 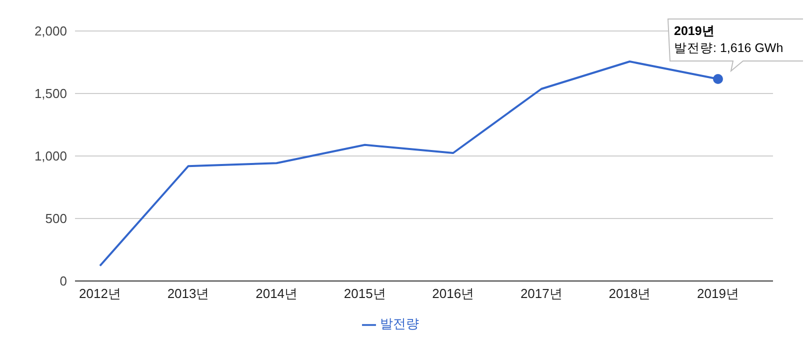 What do you see at coordinates (277, 294) in the screenshot?
I see `x-tick-label: 2014년` at bounding box center [277, 294].